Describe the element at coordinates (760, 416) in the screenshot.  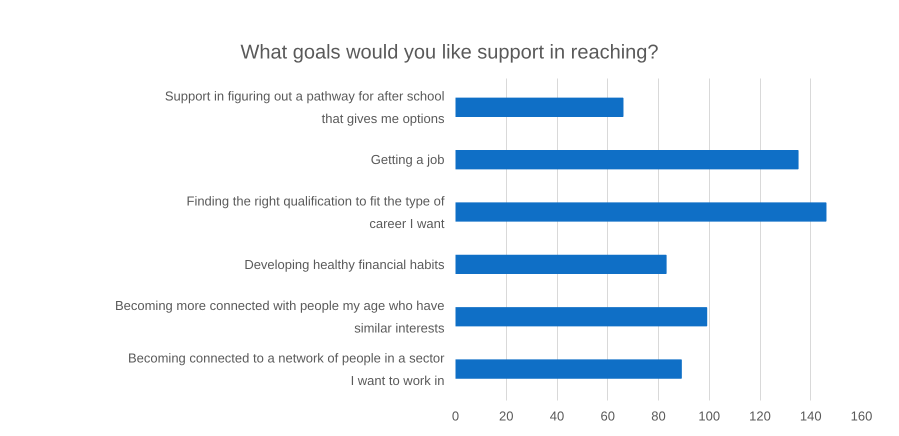
I see `x-tick-label: 120` at that location.